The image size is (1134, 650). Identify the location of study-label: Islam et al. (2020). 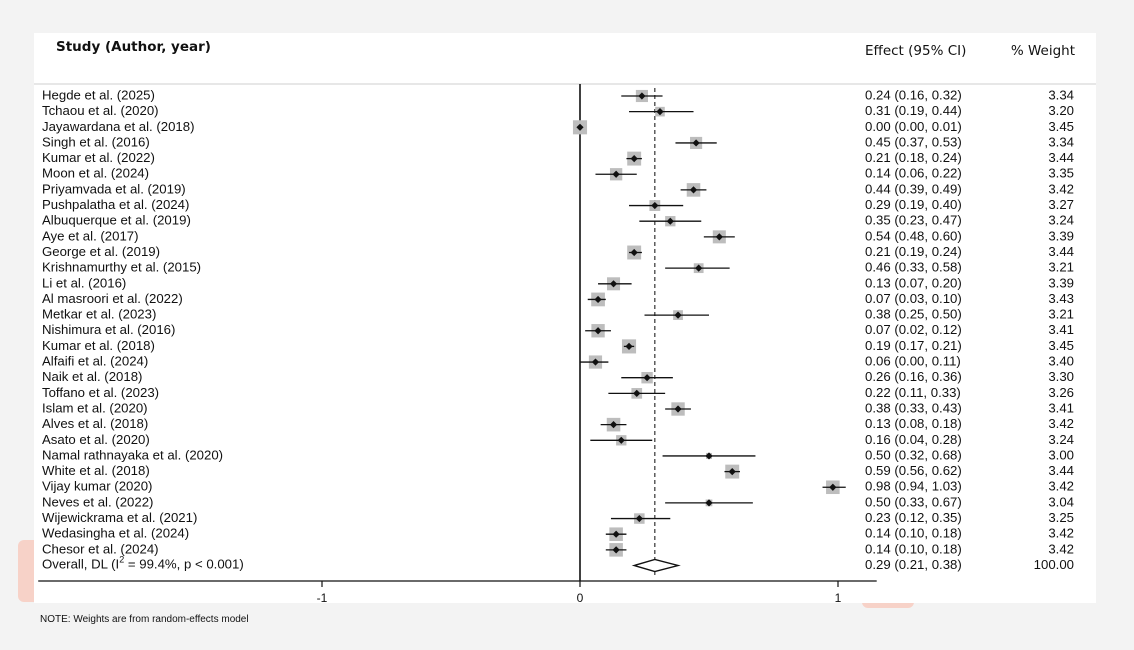
(95, 407).